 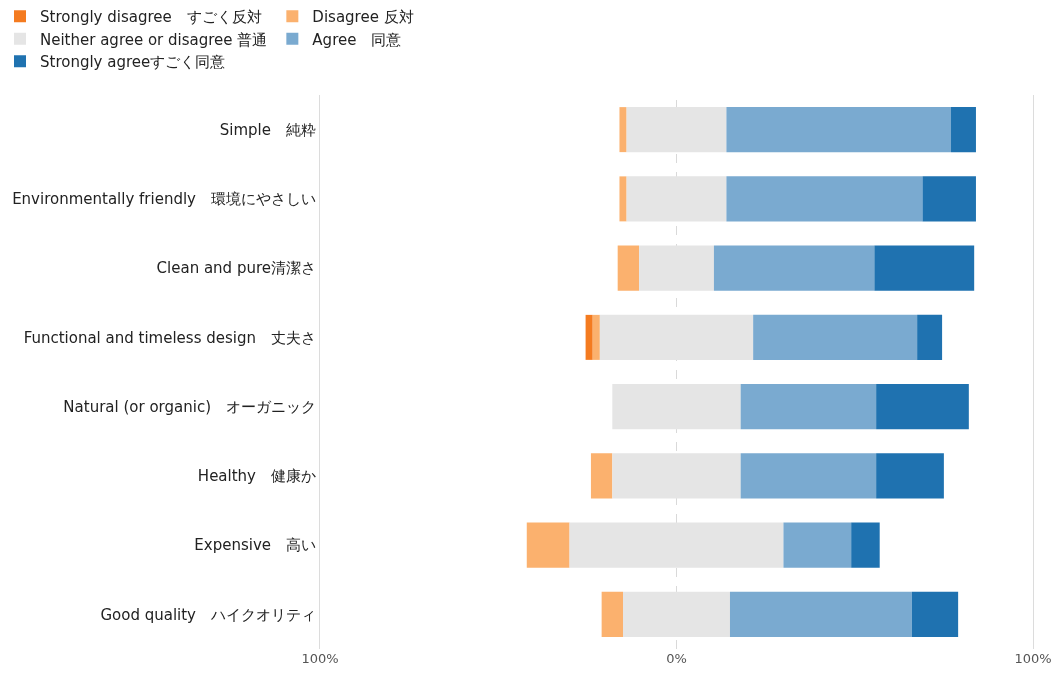 I want to click on y-tick-label: Clean and pure清潔さ, so click(x=236, y=268).